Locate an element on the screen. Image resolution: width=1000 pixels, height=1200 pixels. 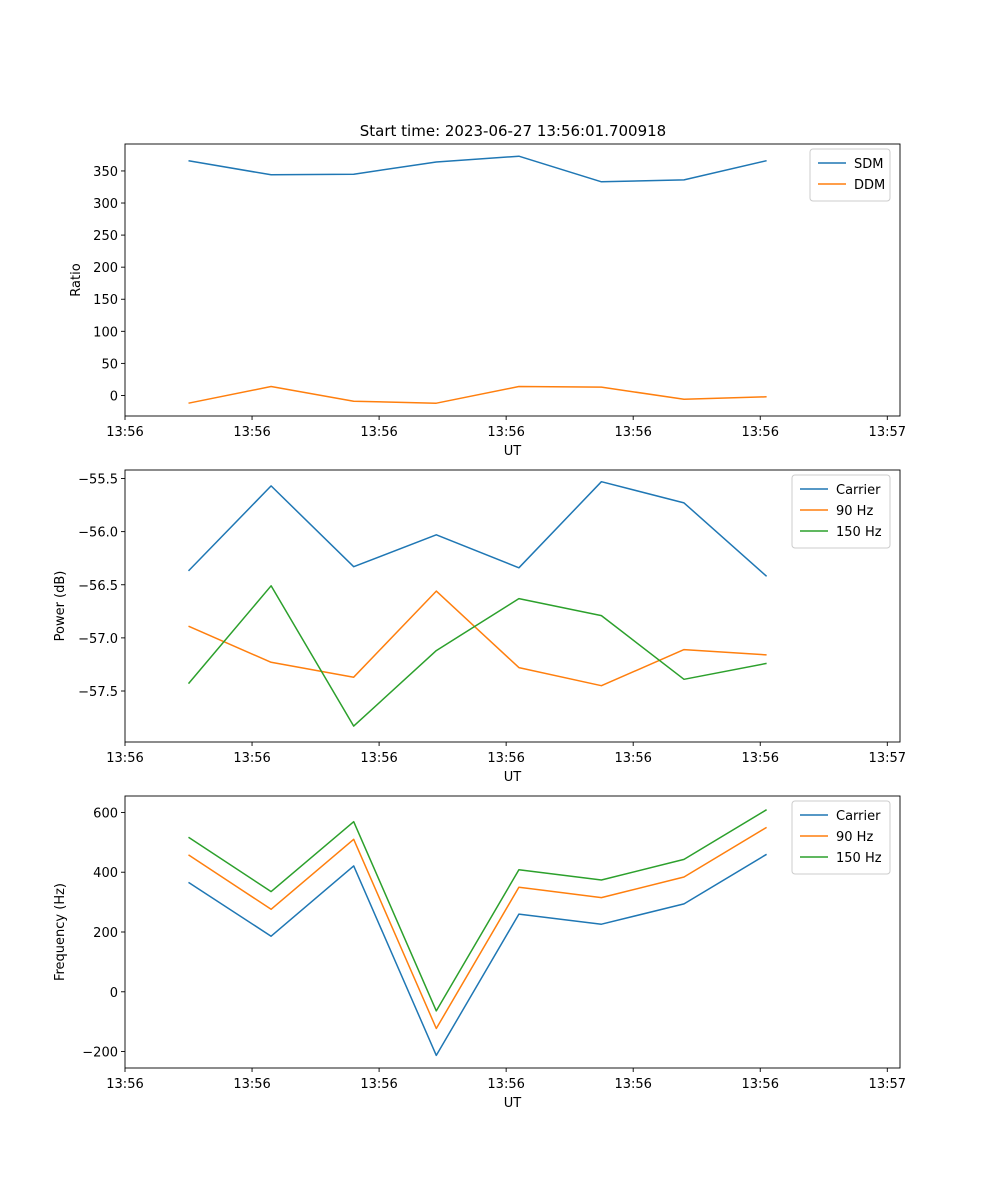
y-tick-label: 300 is located at coordinates (105, 204).